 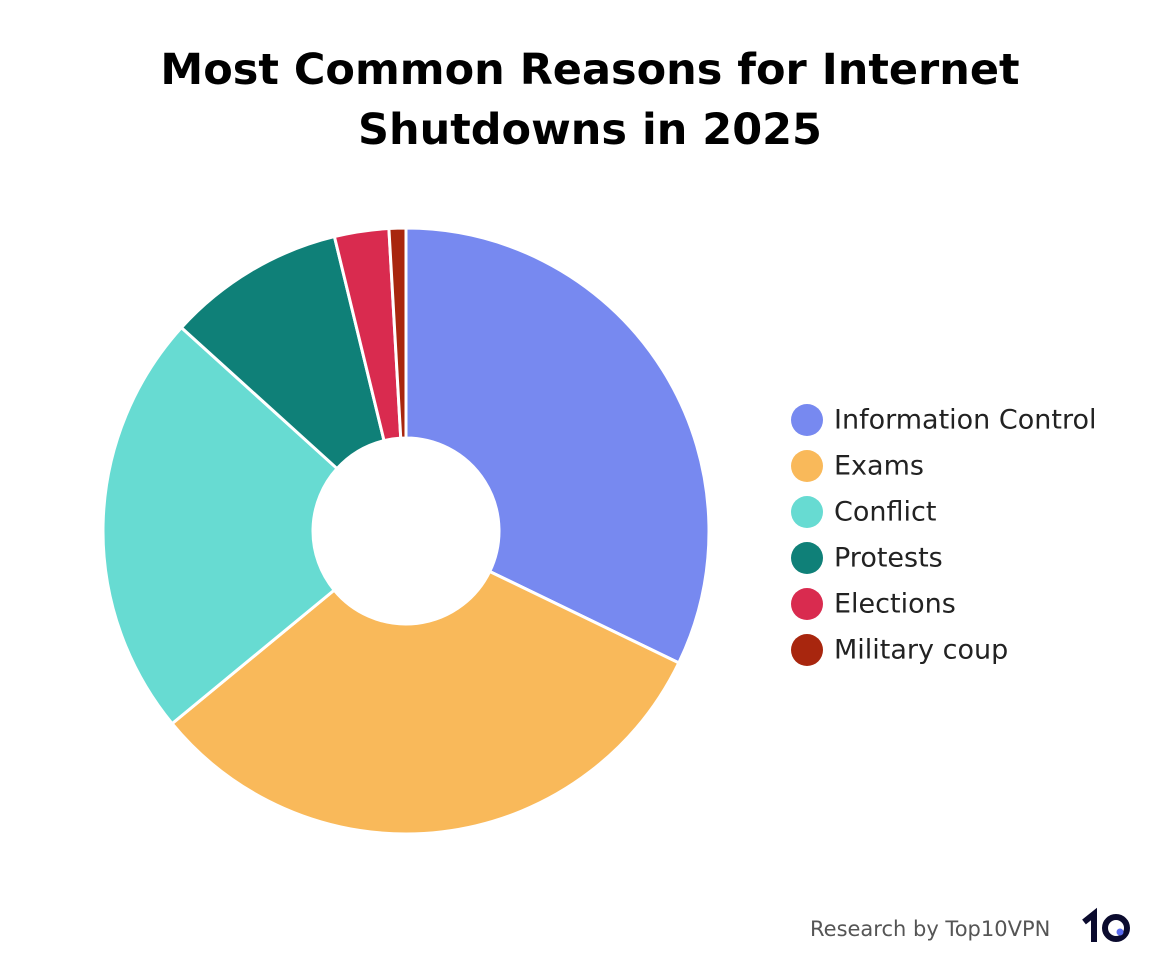 I want to click on legend-label: Protests, so click(x=888, y=558).